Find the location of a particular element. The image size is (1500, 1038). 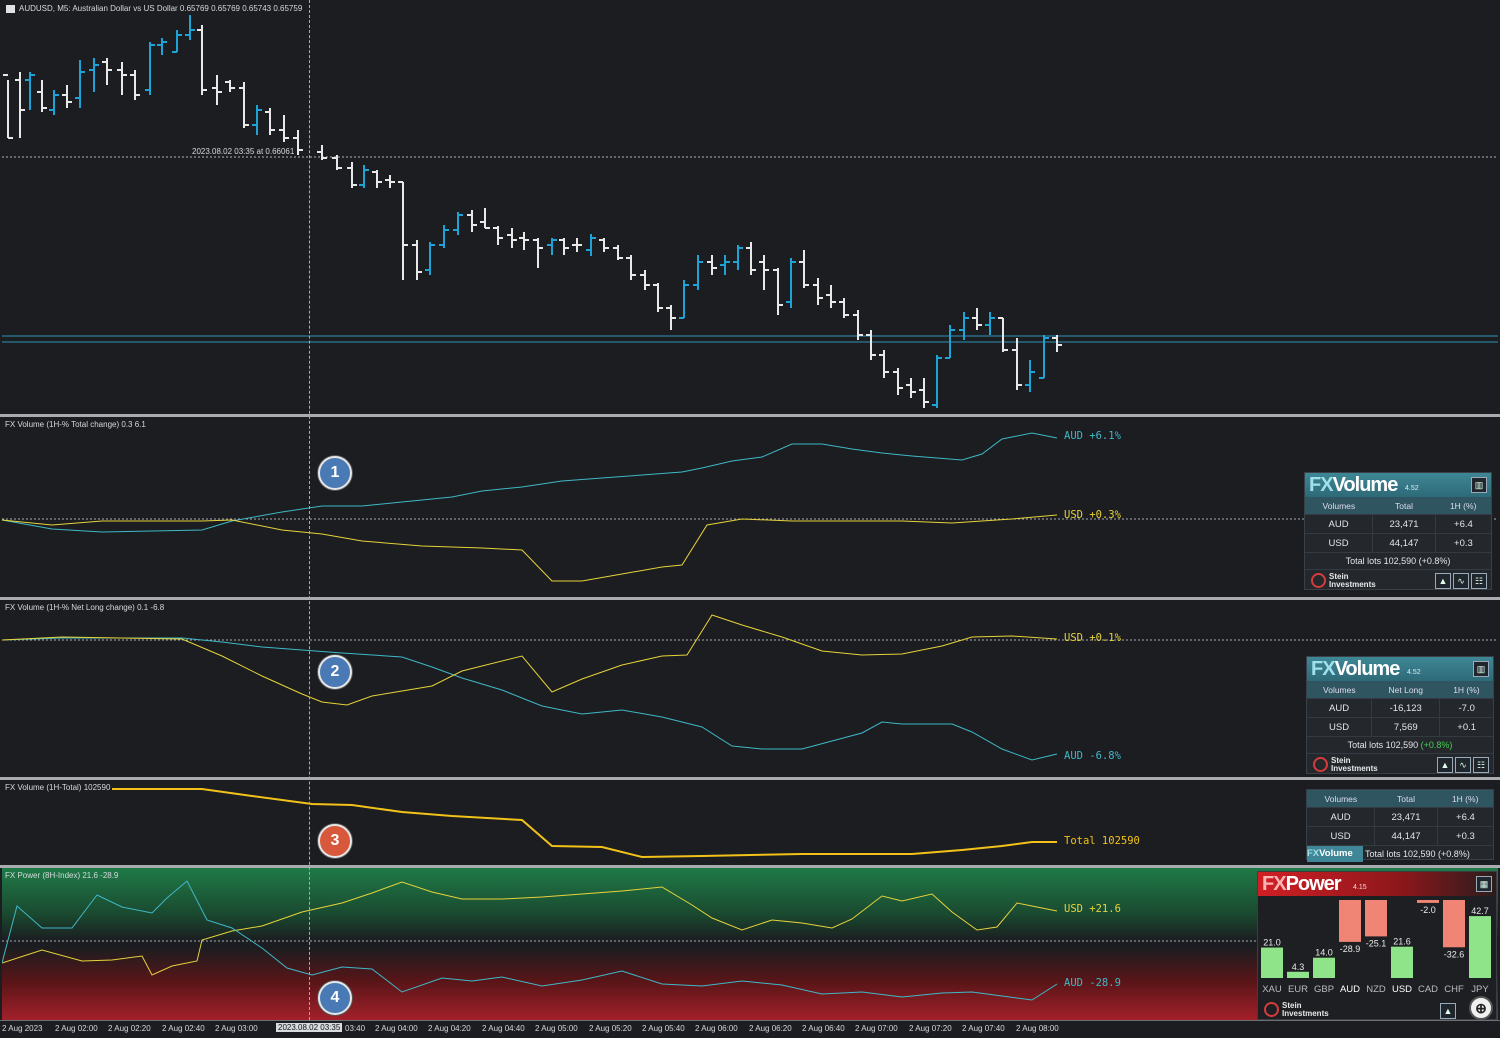

time-tick: 2 Aug 07:20 is located at coordinates (930, 1028).